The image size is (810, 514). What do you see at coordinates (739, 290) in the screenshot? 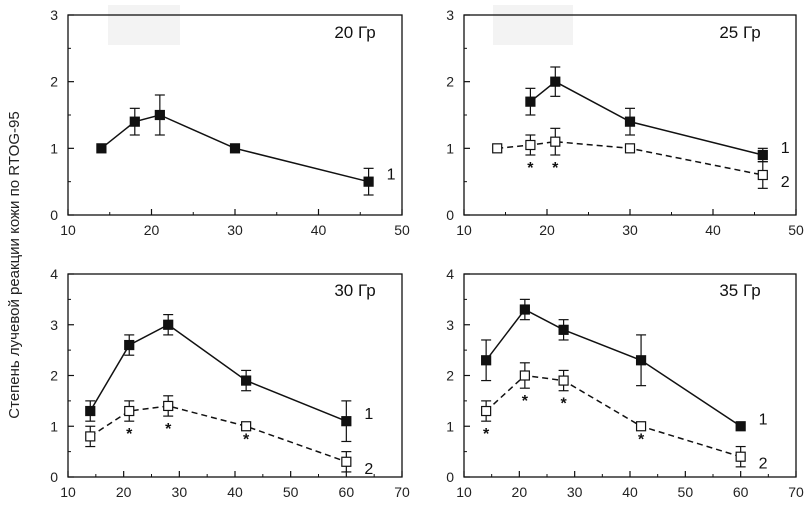
I see `panel-title: 35 Гр` at bounding box center [739, 290].